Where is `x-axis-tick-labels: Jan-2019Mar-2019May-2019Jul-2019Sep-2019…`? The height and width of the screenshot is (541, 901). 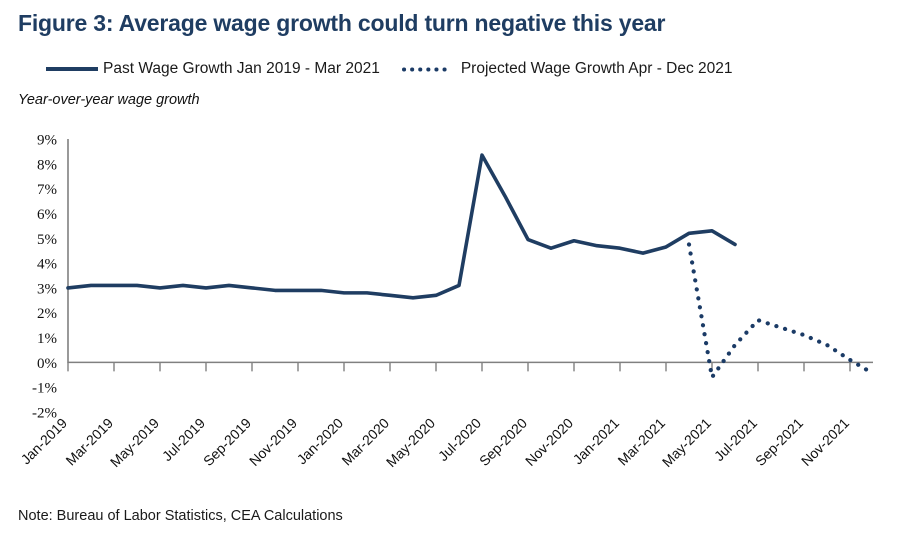 x-axis-tick-labels: Jan-2019Mar-2019May-2019Jul-2019Sep-2019… is located at coordinates (435, 442).